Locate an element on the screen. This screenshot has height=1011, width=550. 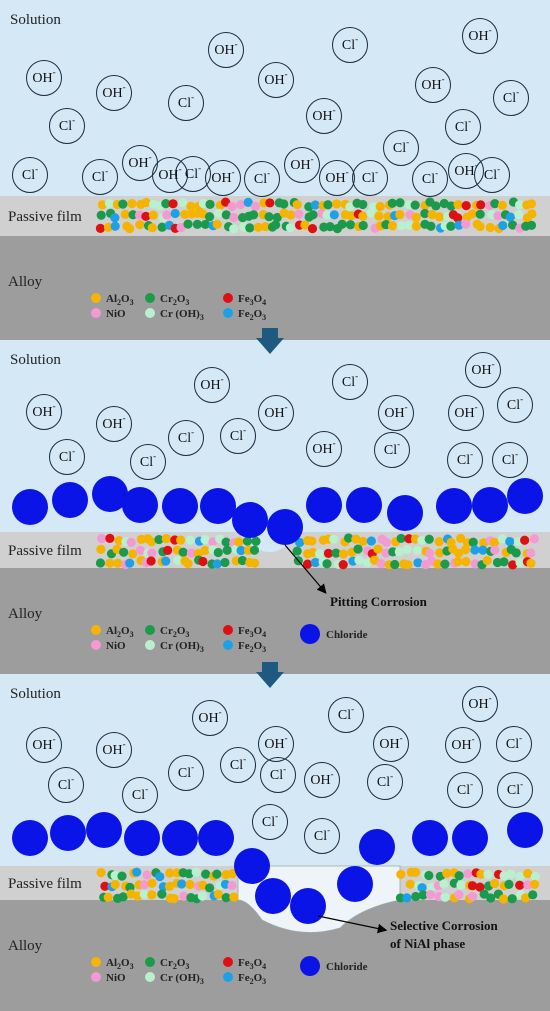
legend-fe2o3-label: Fe2O3 is located at coordinates (252, 315).